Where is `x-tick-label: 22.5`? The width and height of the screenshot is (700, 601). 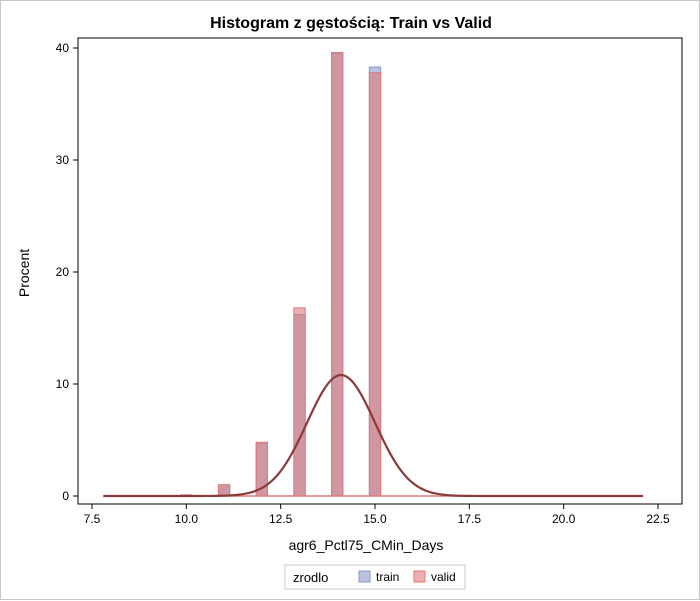
x-tick-label: 22.5 is located at coordinates (658, 519).